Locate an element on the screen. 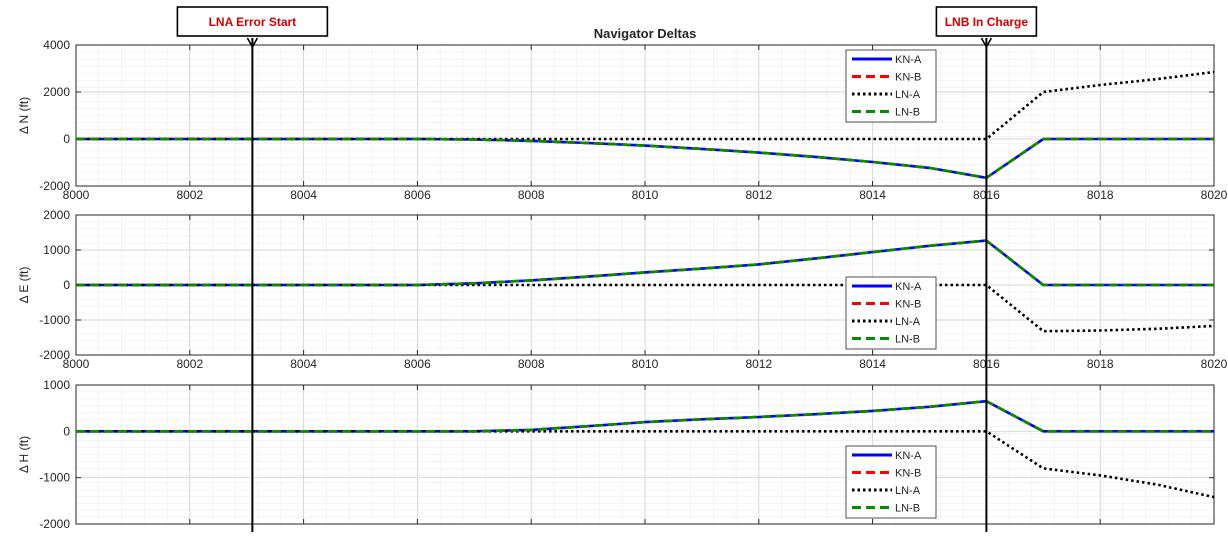  annotation-label: LNA Error Start is located at coordinates (253, 22).